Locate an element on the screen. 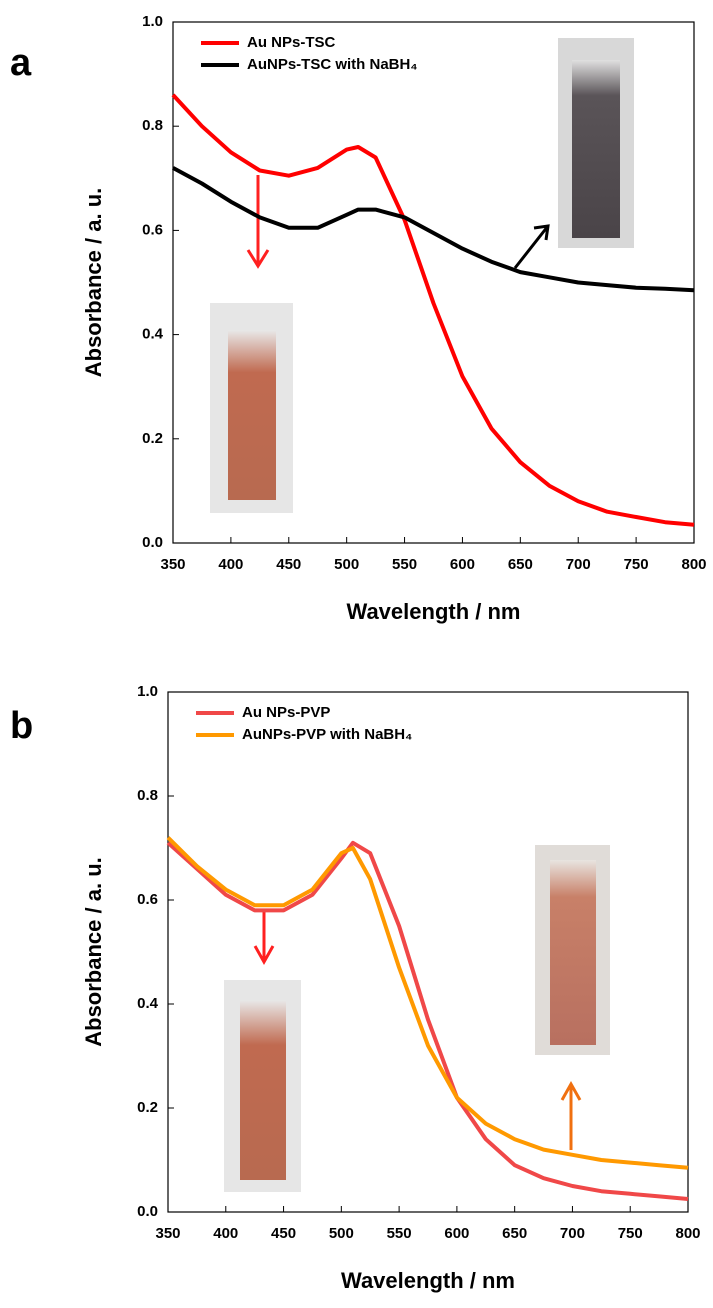 This screenshot has height=1308, width=713. legend-label: AuNPs-PVP with NaBH₄ is located at coordinates (327, 734).